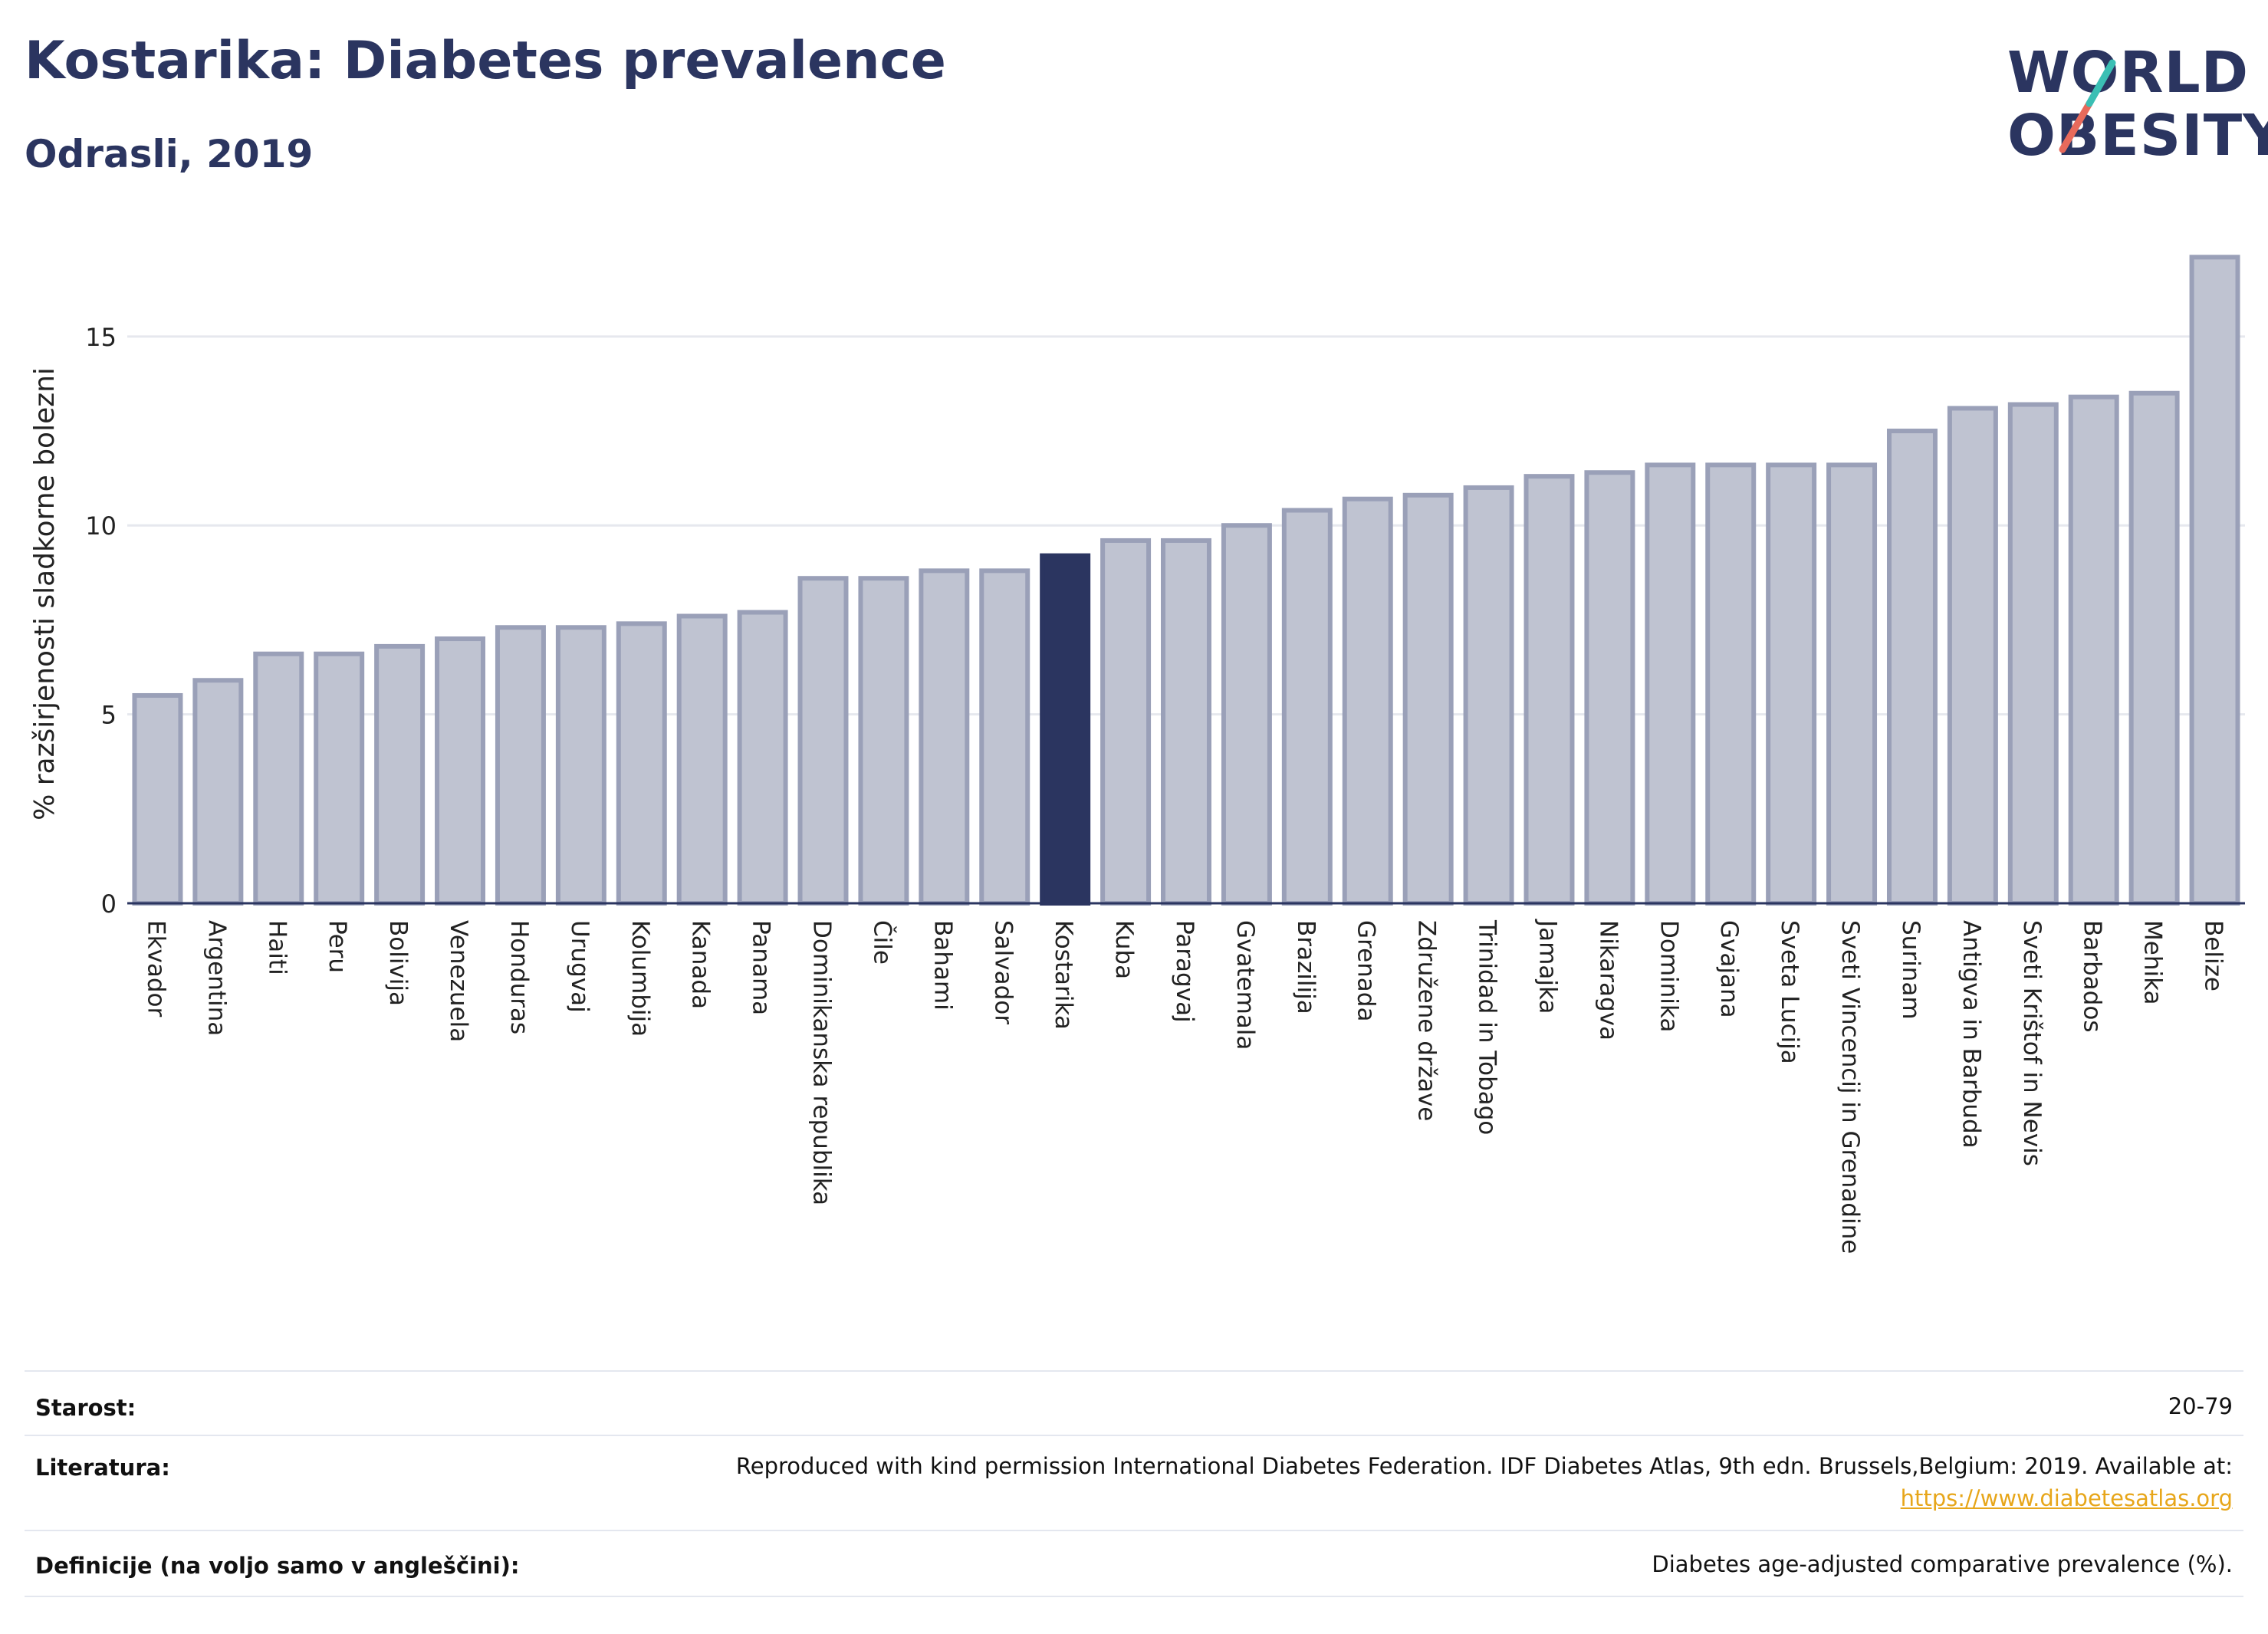 The height and width of the screenshot is (1634, 2268). What do you see at coordinates (1789, 992) in the screenshot?
I see `x-tick-label: Sveta Lucija` at bounding box center [1789, 992].